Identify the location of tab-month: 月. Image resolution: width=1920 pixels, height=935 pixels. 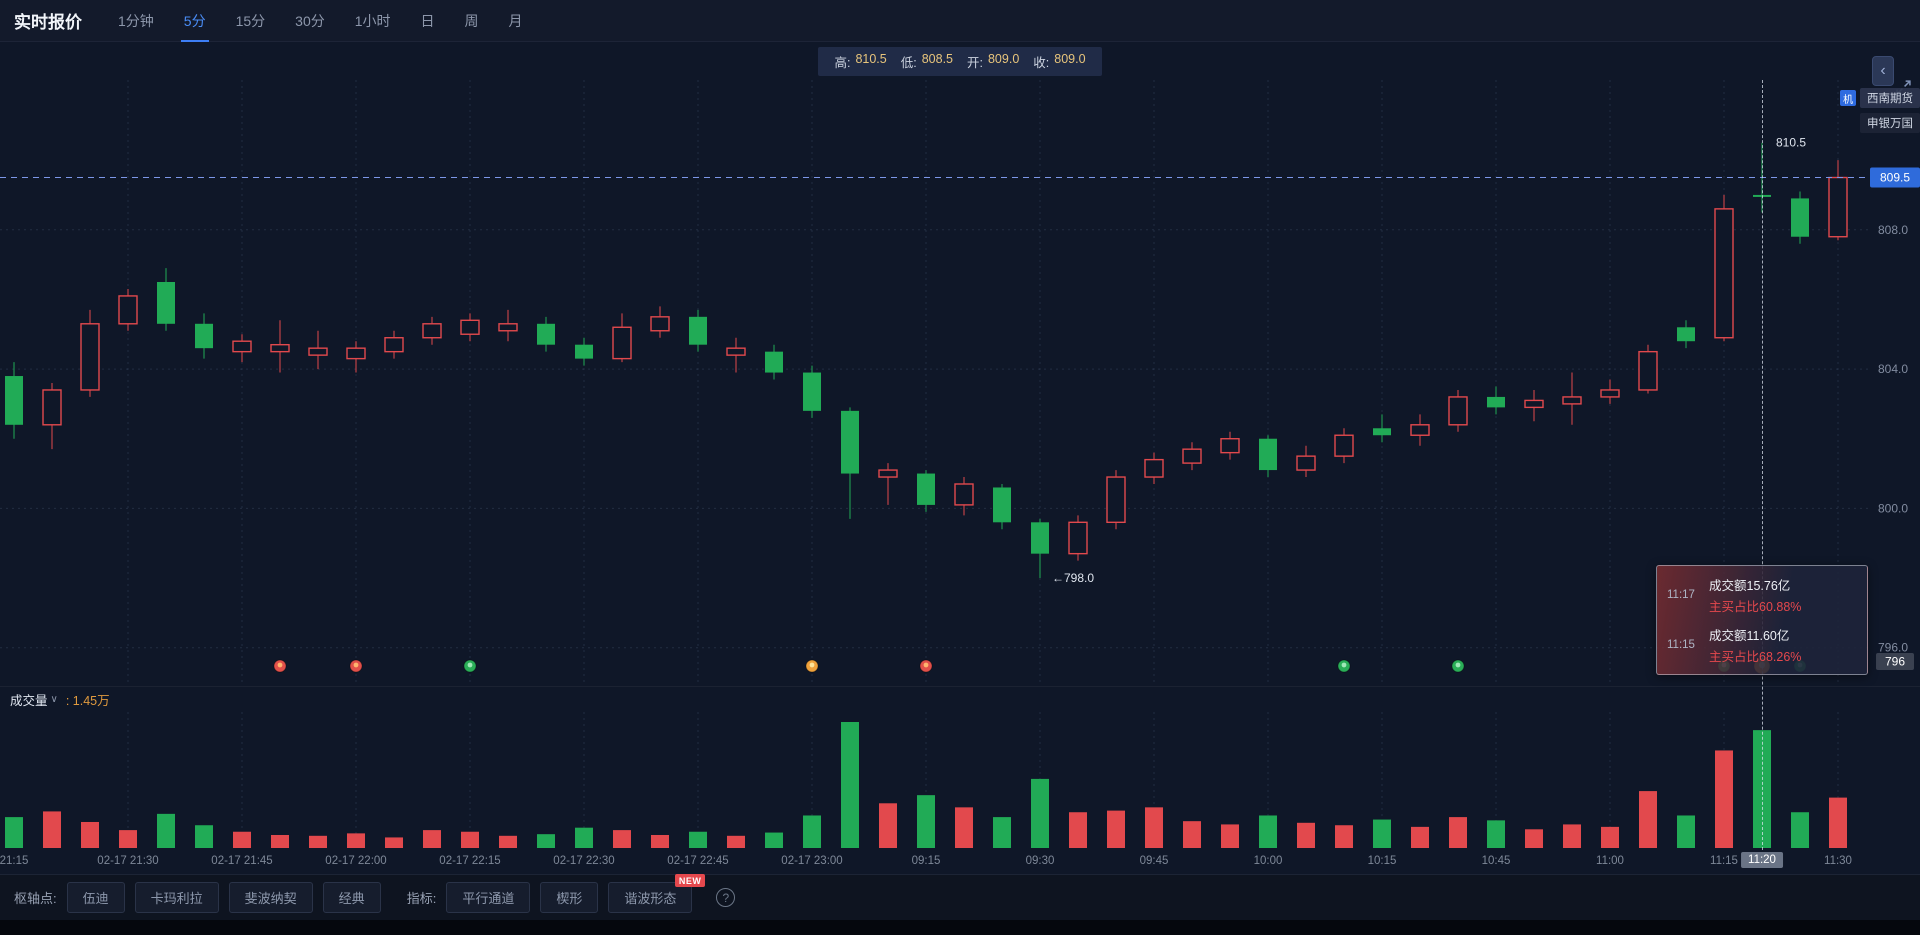
(515, 20).